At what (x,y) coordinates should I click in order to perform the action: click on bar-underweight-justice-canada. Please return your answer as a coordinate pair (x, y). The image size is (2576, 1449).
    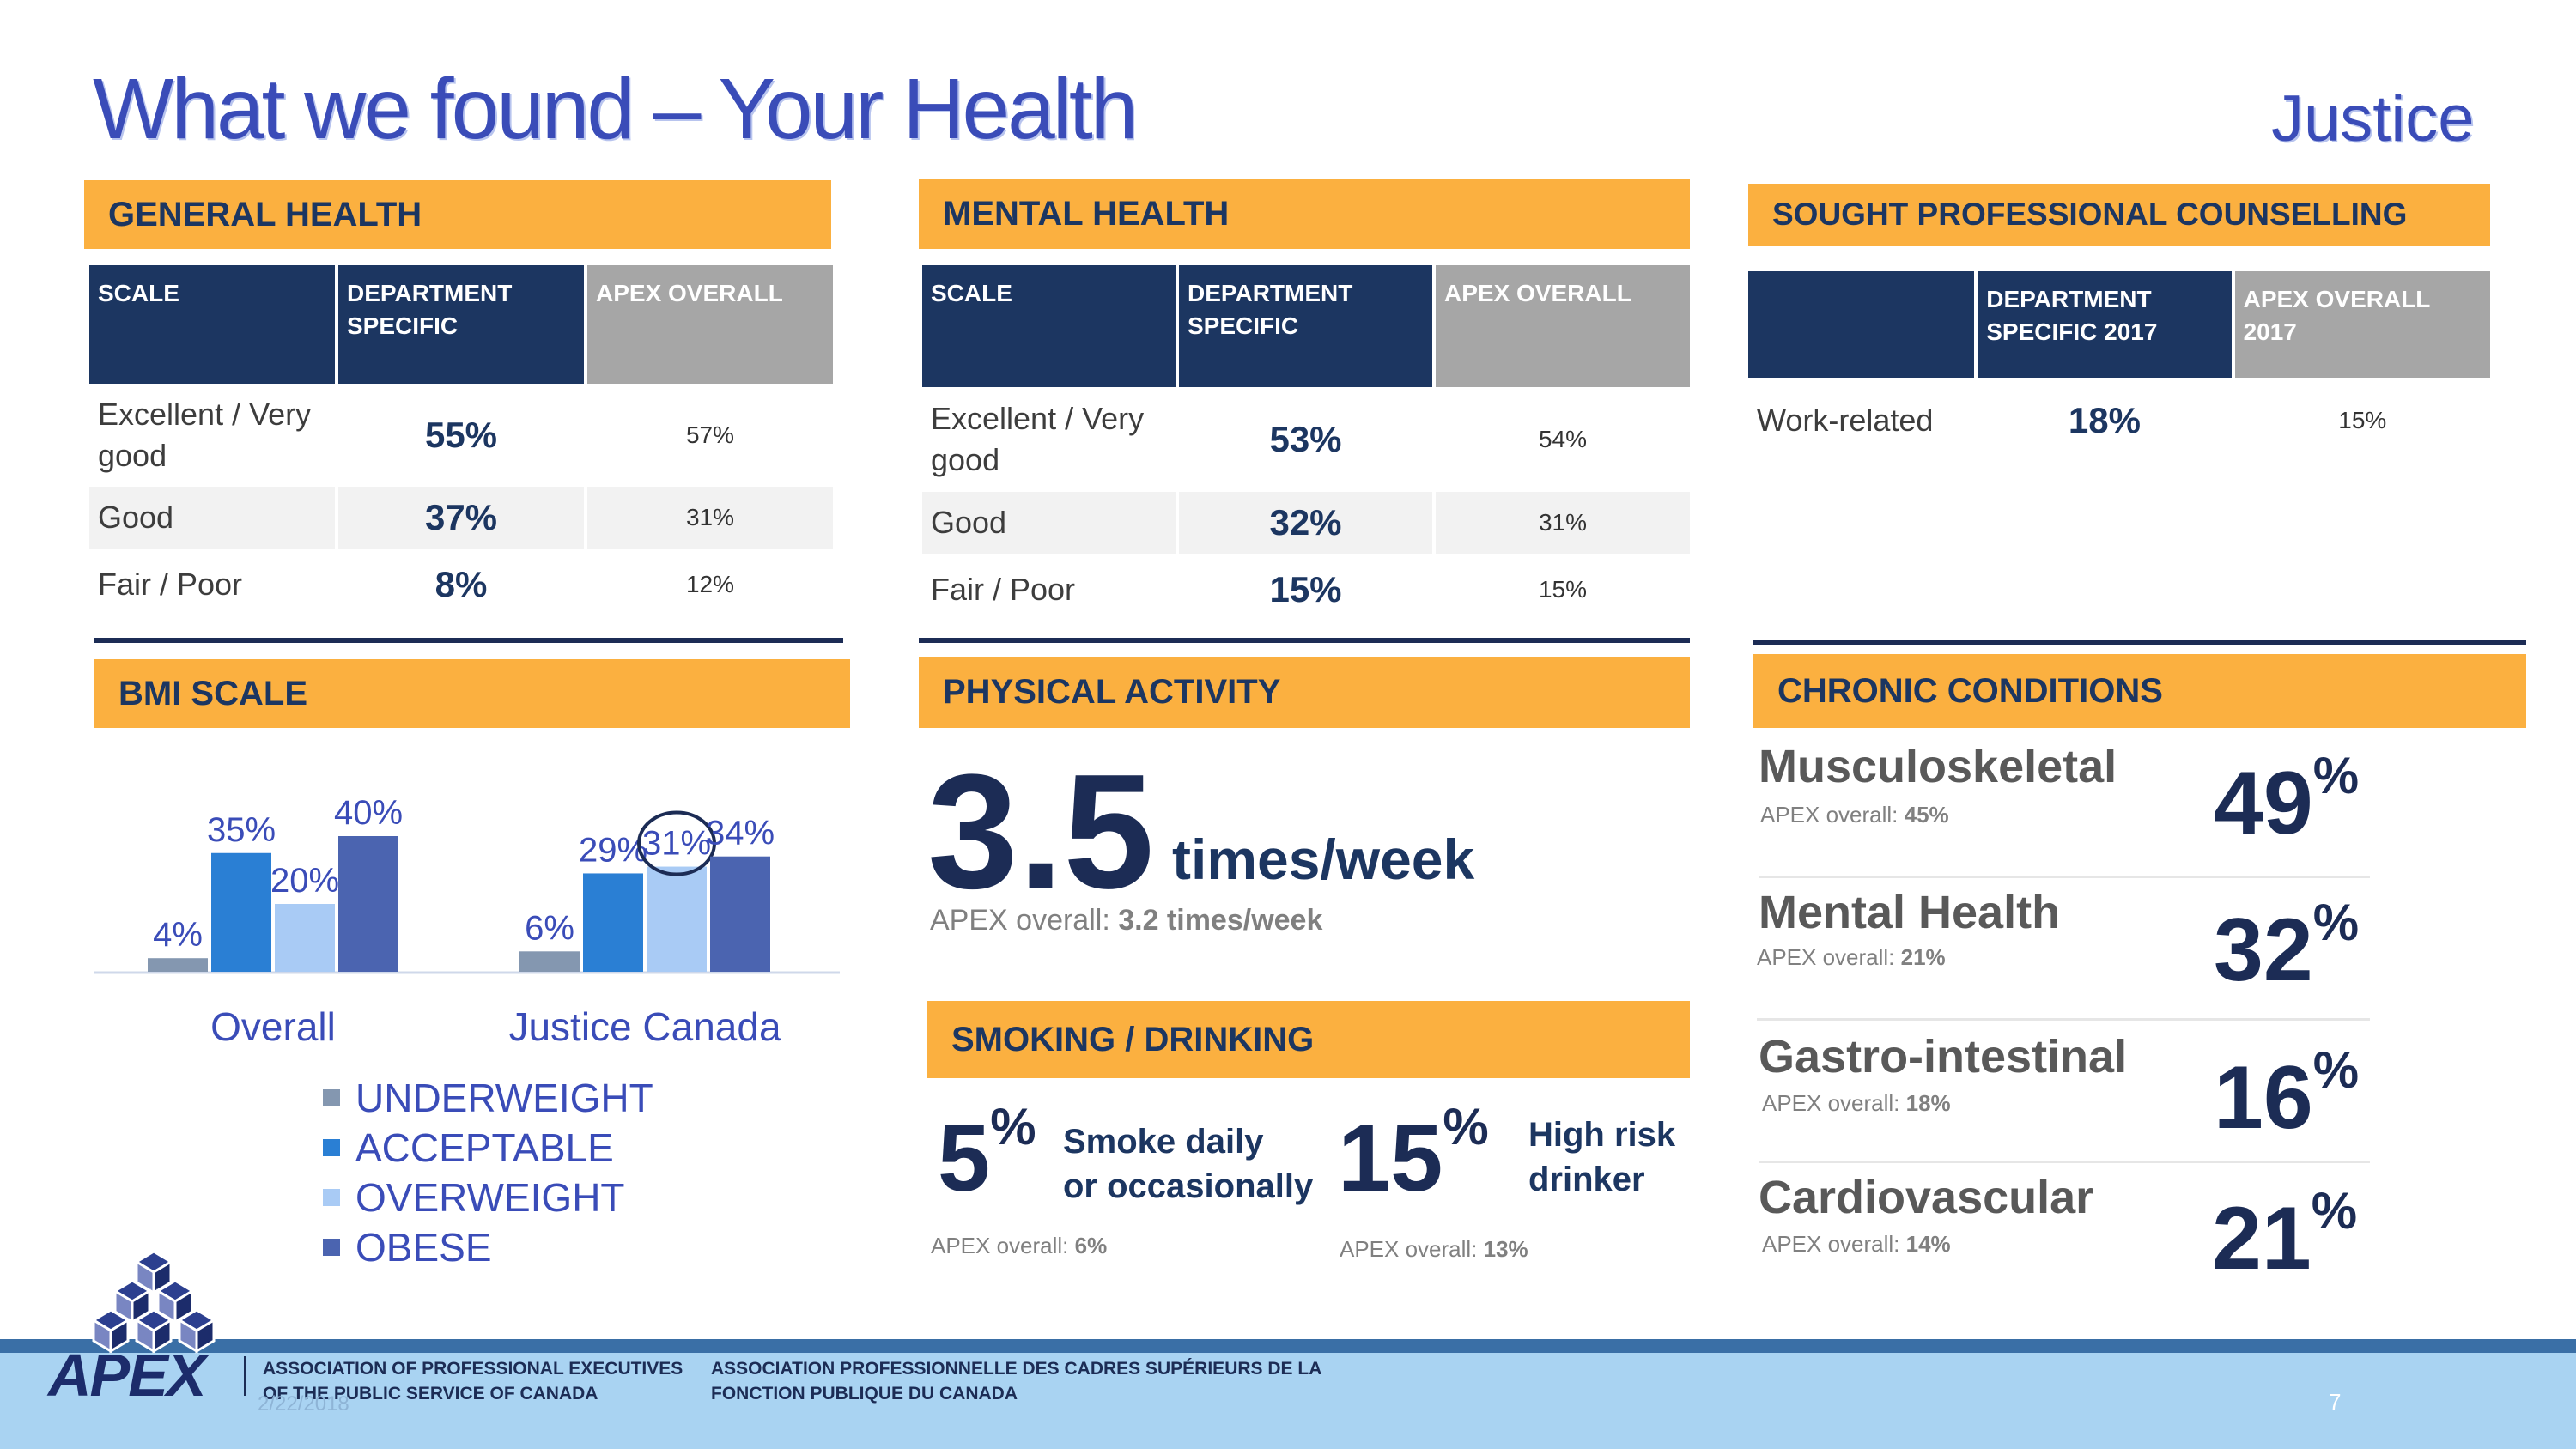
    Looking at the image, I should click on (550, 961).